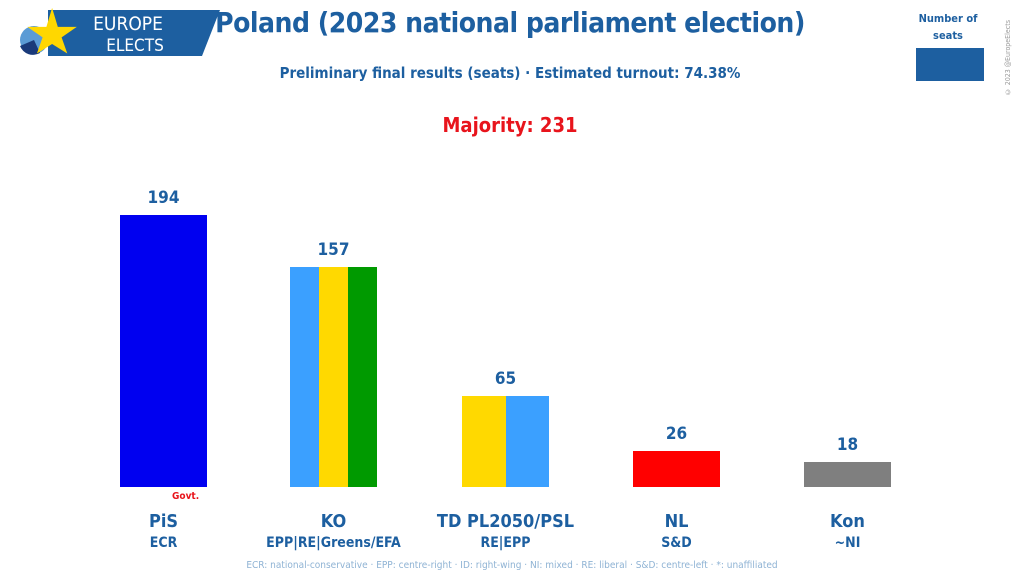  What do you see at coordinates (505, 378) in the screenshot?
I see `data-label: 65` at bounding box center [505, 378].